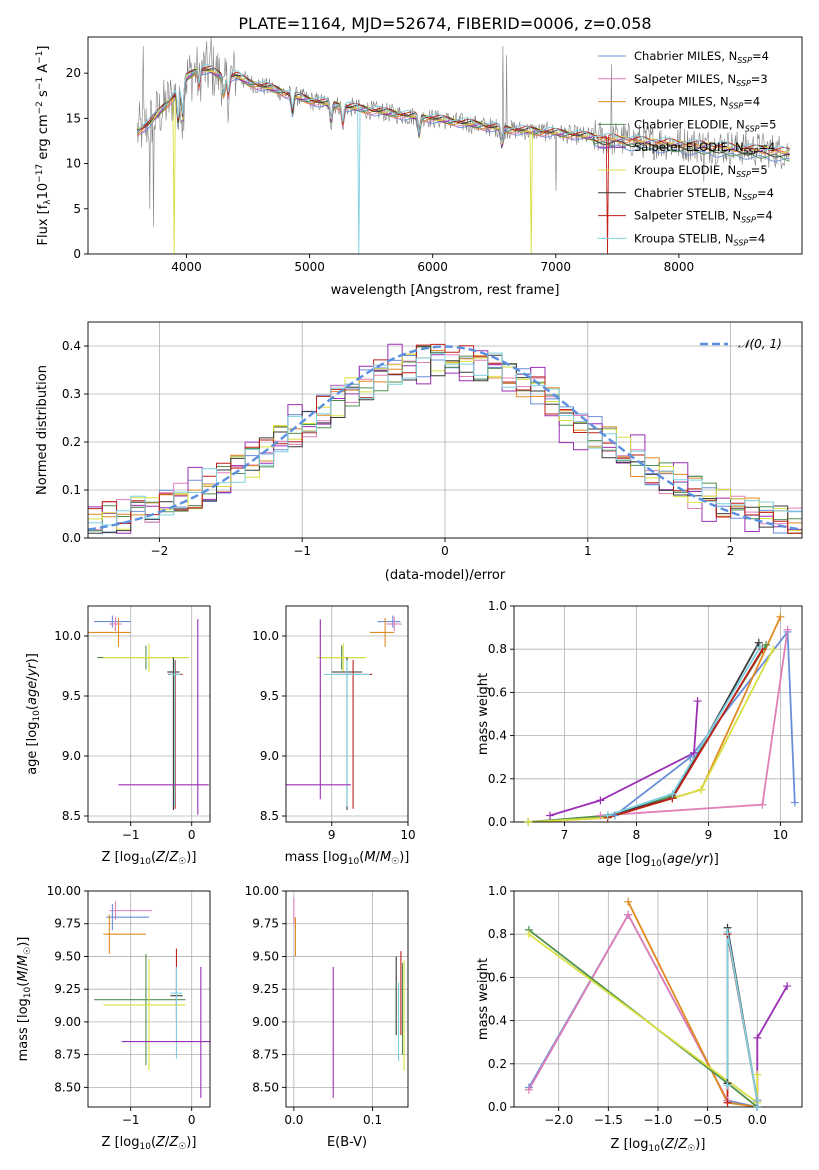  I want to click on normal-curve, so click(445, 438).